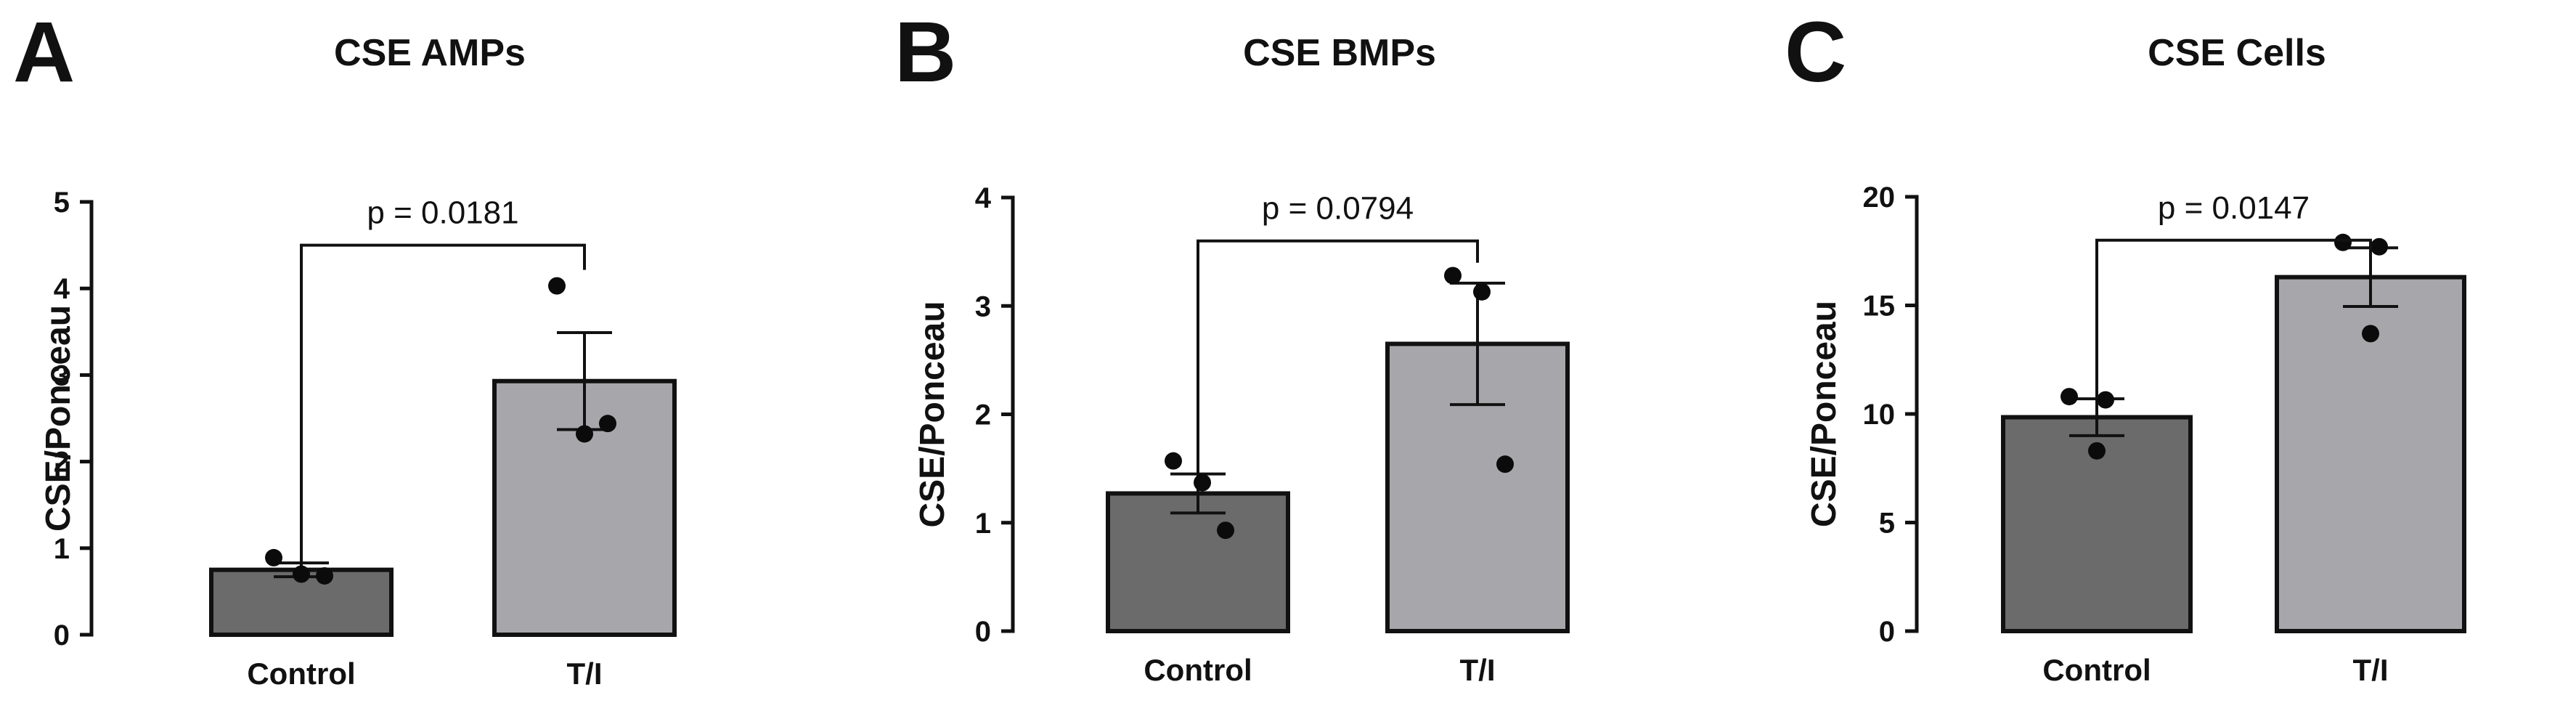 Image resolution: width=2576 pixels, height=703 pixels. What do you see at coordinates (442, 213) in the screenshot?
I see `p-value-label: p = 0.0181` at bounding box center [442, 213].